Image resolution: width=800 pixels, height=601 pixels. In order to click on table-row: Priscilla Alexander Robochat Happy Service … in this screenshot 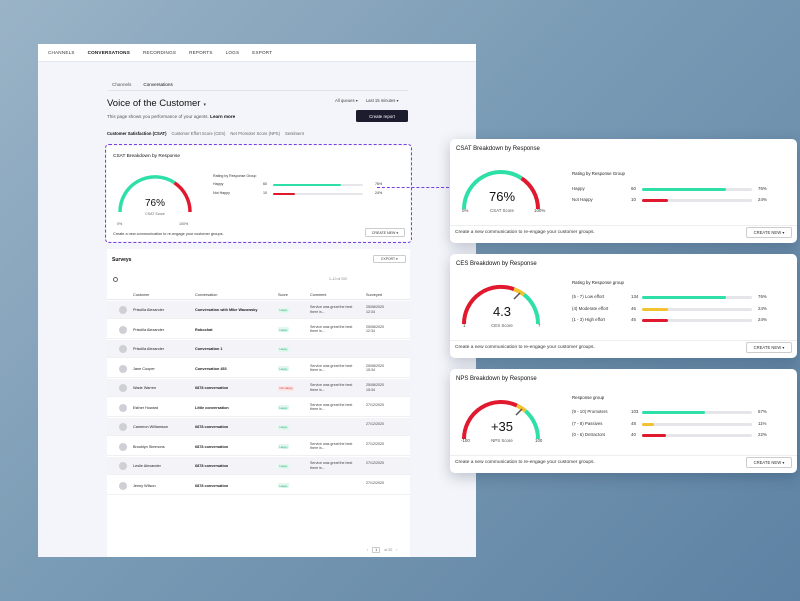, I will do `click(258, 330)`.